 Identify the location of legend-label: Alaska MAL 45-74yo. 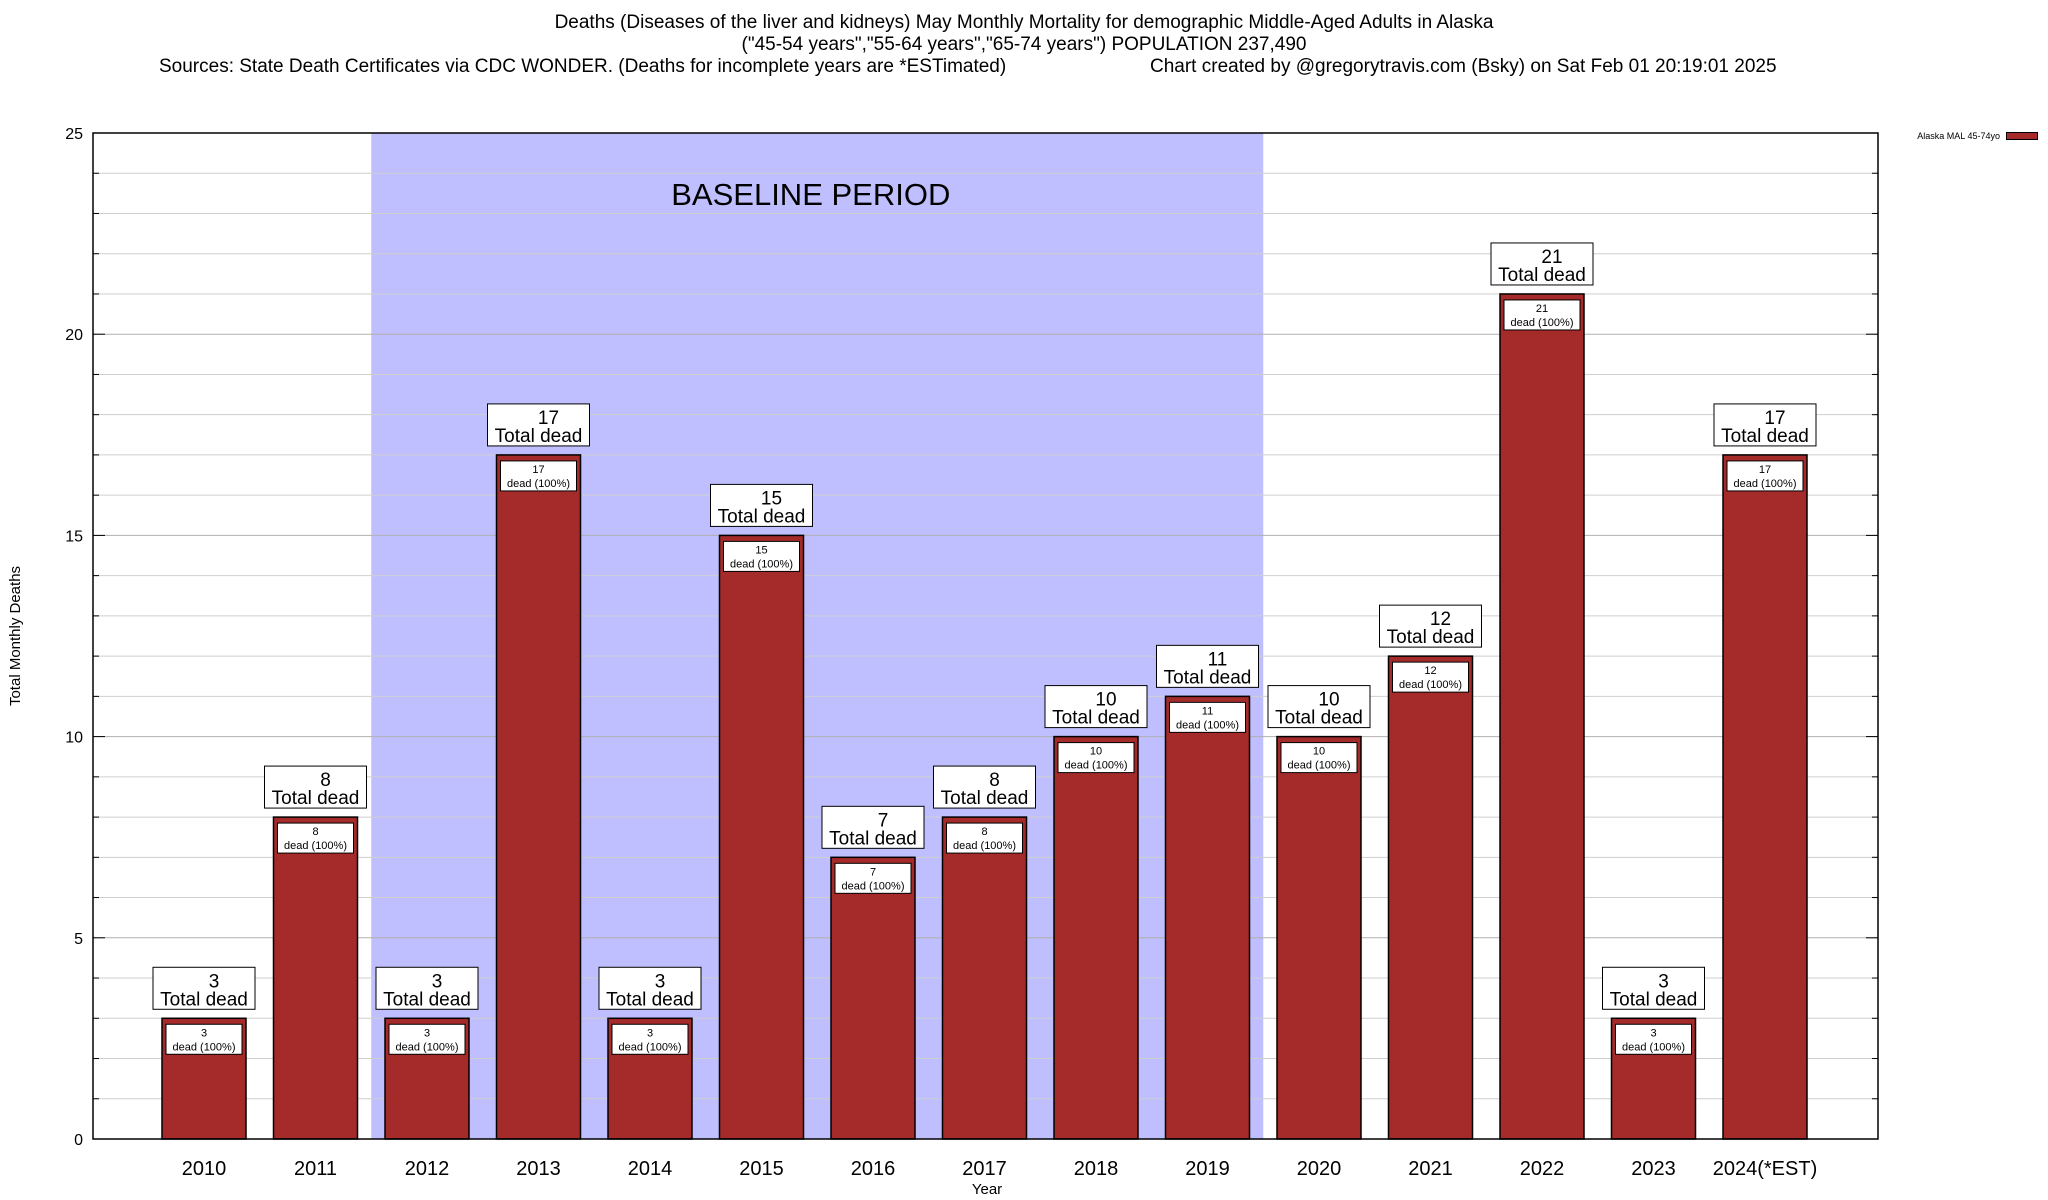
(1958, 136).